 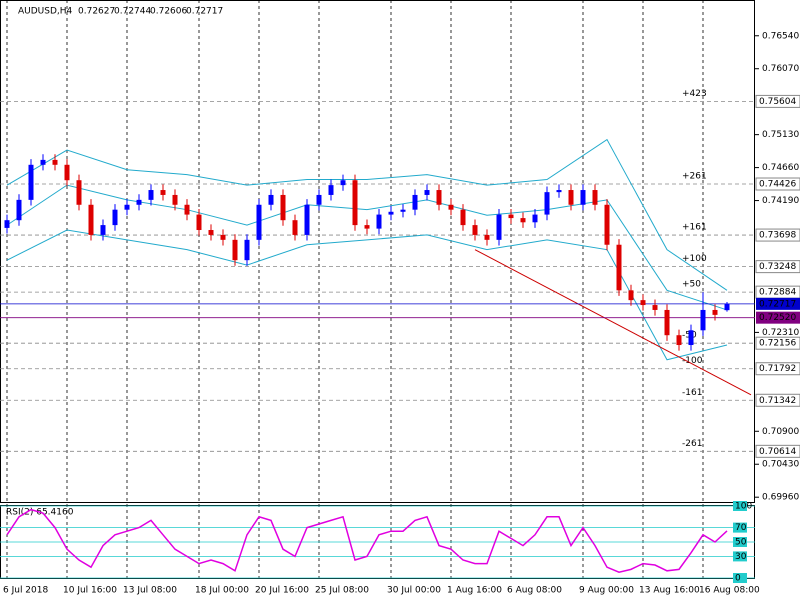 I want to click on bid-line-label: 0.72717, so click(x=777, y=304).